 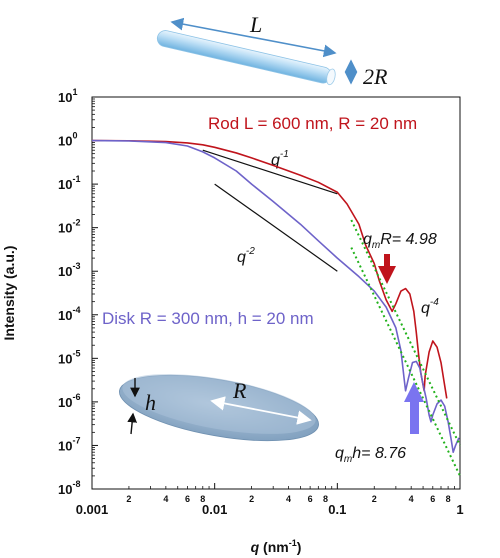 I want to click on y-tick-label: 10⁻⁸, so click(x=69, y=488).